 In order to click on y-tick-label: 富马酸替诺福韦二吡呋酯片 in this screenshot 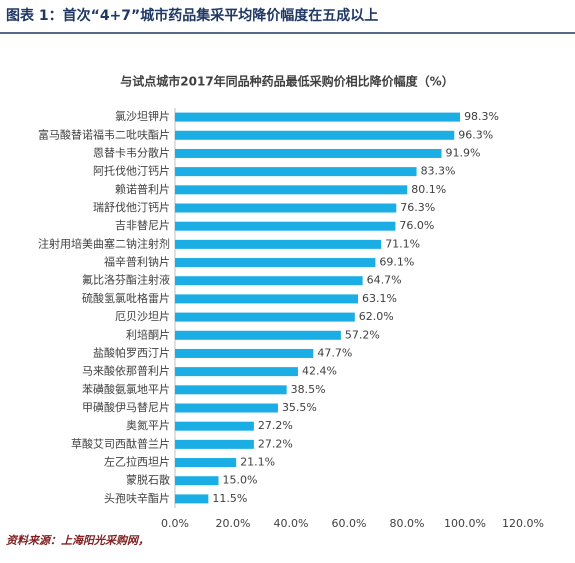, I will do `click(104, 134)`.